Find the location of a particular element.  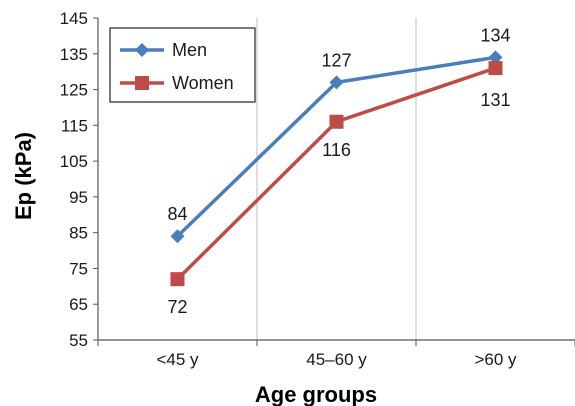

y-axis-title: Ep (kPa) is located at coordinates (23, 176).